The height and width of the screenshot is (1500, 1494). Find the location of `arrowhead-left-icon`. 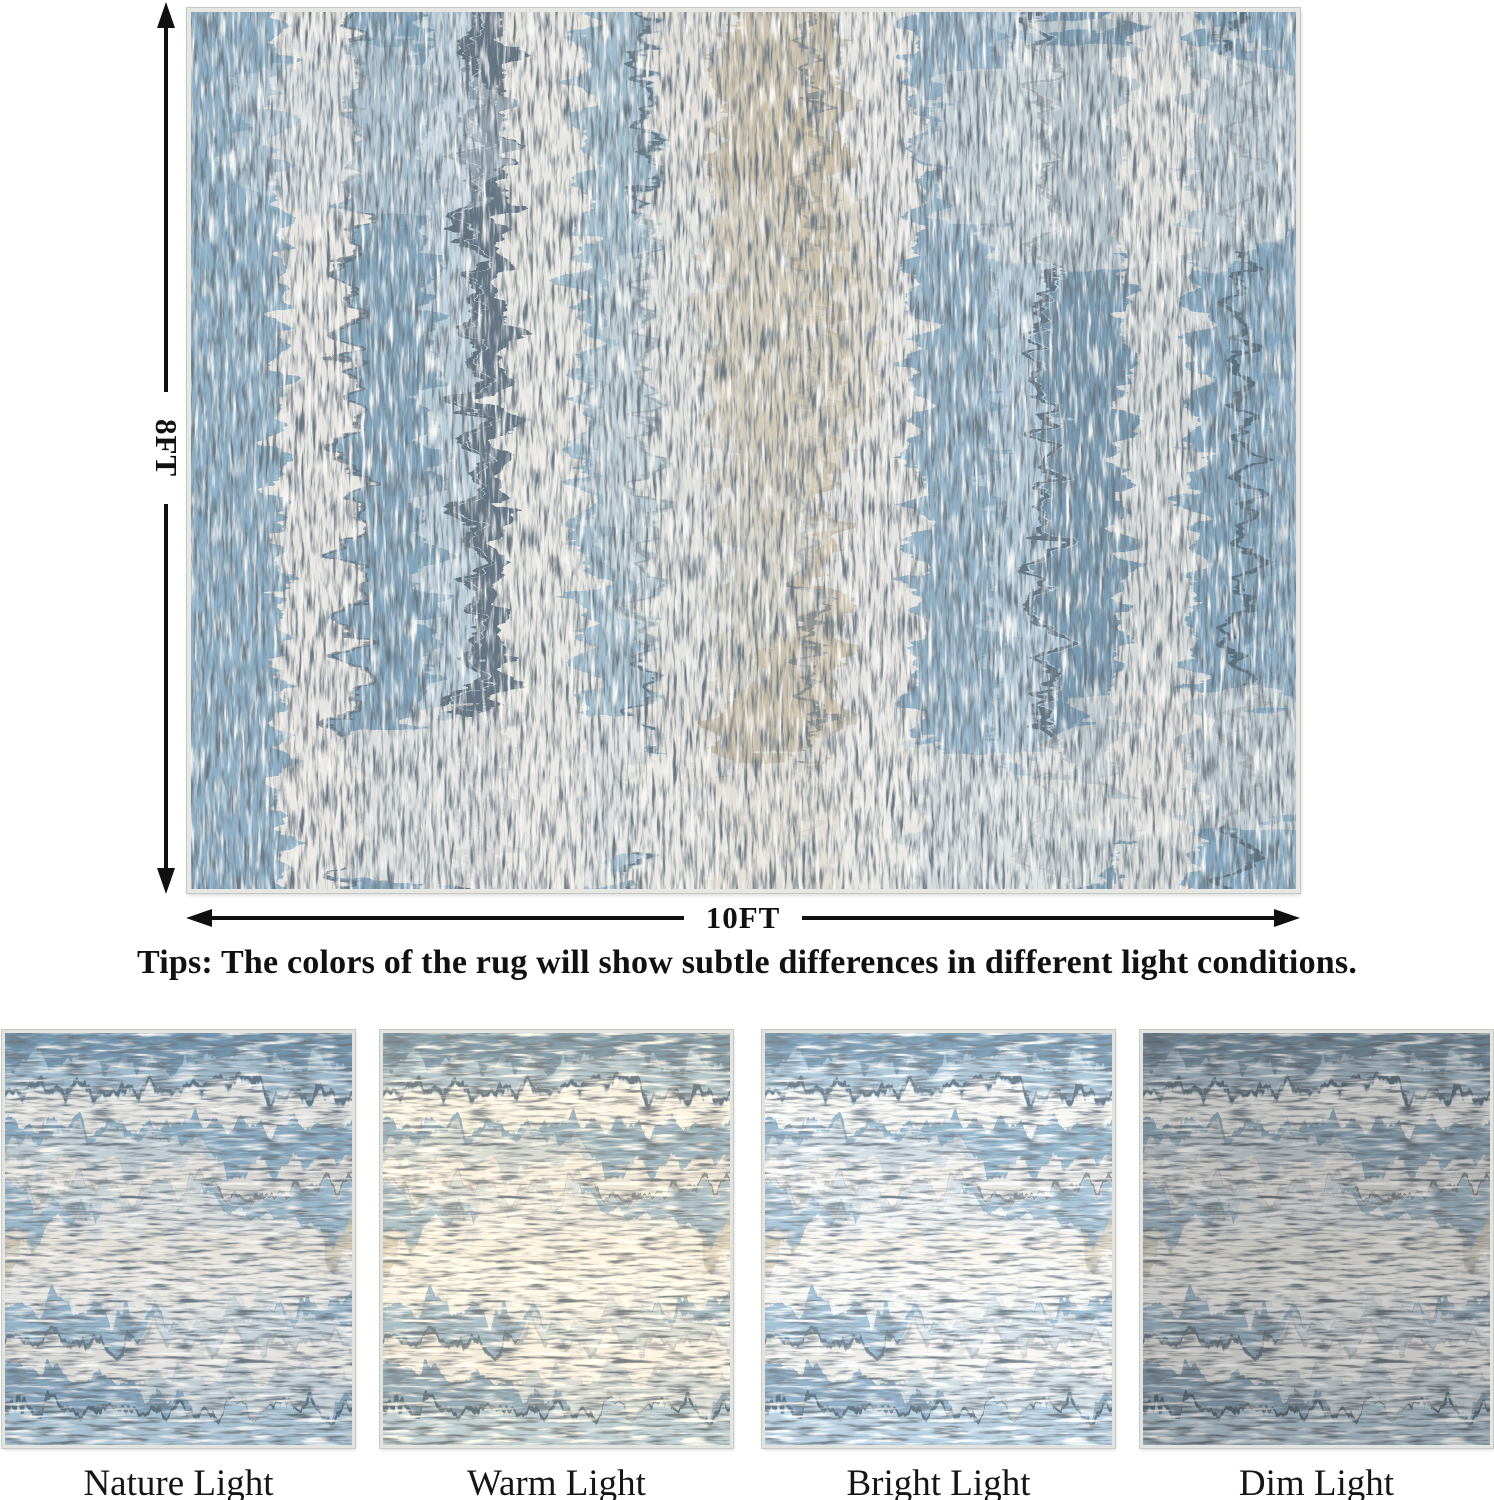

arrowhead-left-icon is located at coordinates (199, 918).